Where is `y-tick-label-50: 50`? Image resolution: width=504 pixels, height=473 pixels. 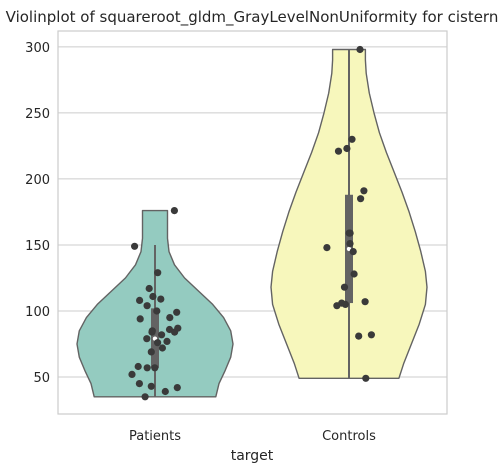
y-tick-label-50: 50 is located at coordinates (41, 378).